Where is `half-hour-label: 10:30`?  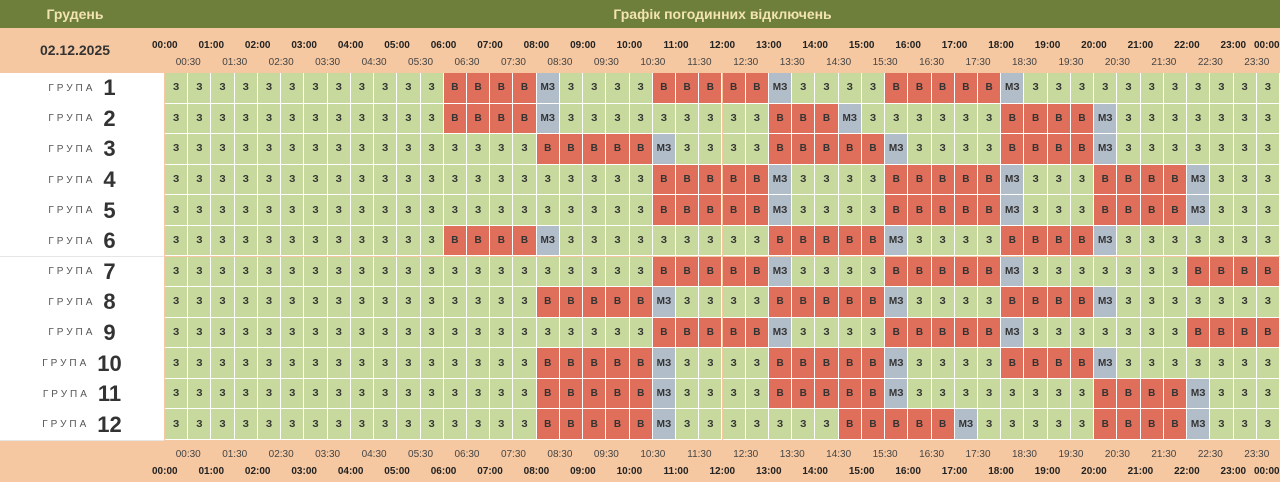 half-hour-label: 10:30 is located at coordinates (653, 62).